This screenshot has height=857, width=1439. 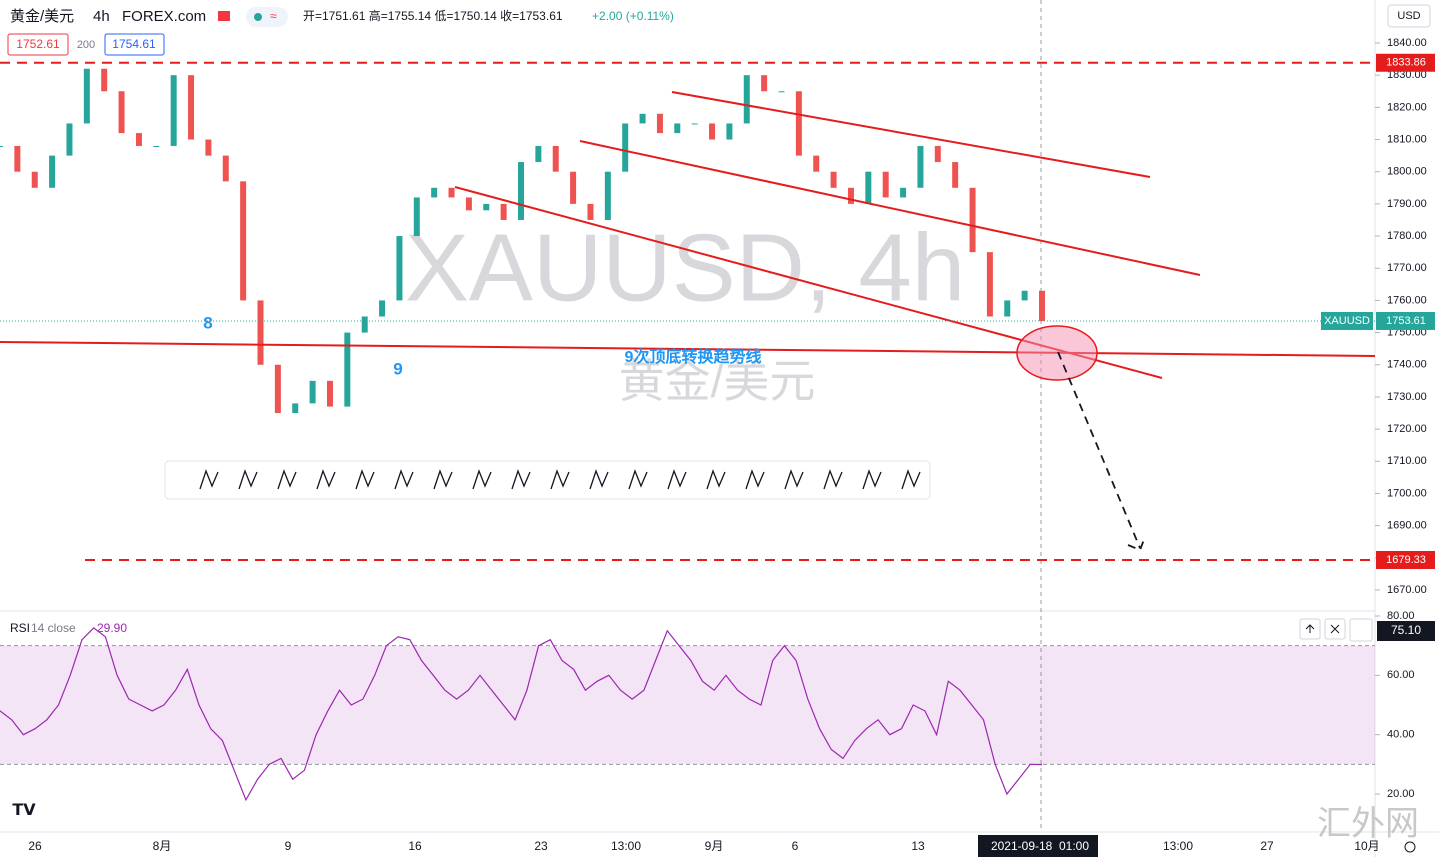 I want to click on rsi-cursor: 75.10, so click(x=1406, y=630).